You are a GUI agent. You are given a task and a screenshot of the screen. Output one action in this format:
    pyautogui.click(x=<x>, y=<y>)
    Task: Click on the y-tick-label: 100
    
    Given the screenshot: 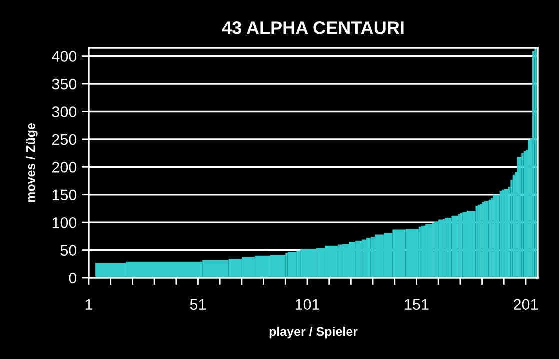 What is the action you would take?
    pyautogui.click(x=64, y=222)
    